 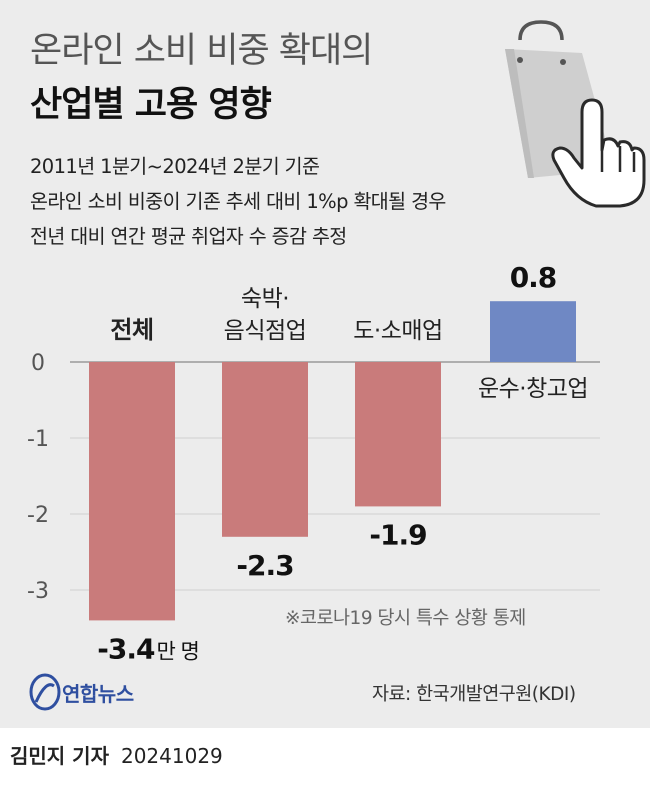 I want to click on pointing-hand-icon, so click(x=598, y=153).